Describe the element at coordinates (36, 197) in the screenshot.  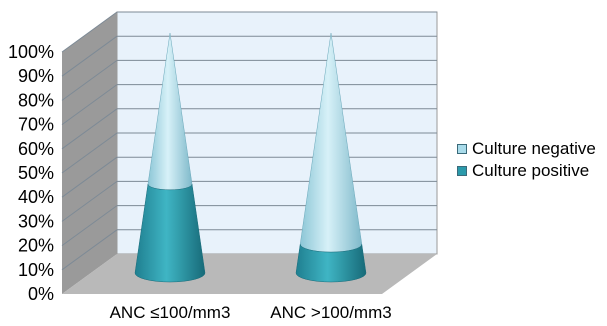
I see `y-tick-label: 40%` at that location.